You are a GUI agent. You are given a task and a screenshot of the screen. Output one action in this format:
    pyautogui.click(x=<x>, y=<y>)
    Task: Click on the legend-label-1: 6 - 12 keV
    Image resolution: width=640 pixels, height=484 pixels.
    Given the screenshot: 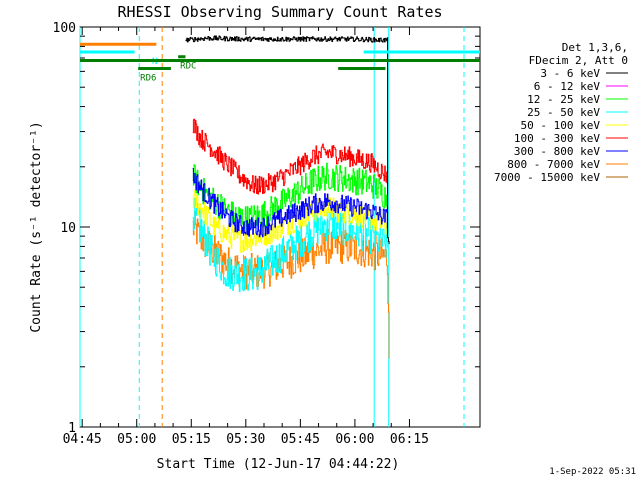 What is the action you would take?
    pyautogui.click(x=567, y=86)
    